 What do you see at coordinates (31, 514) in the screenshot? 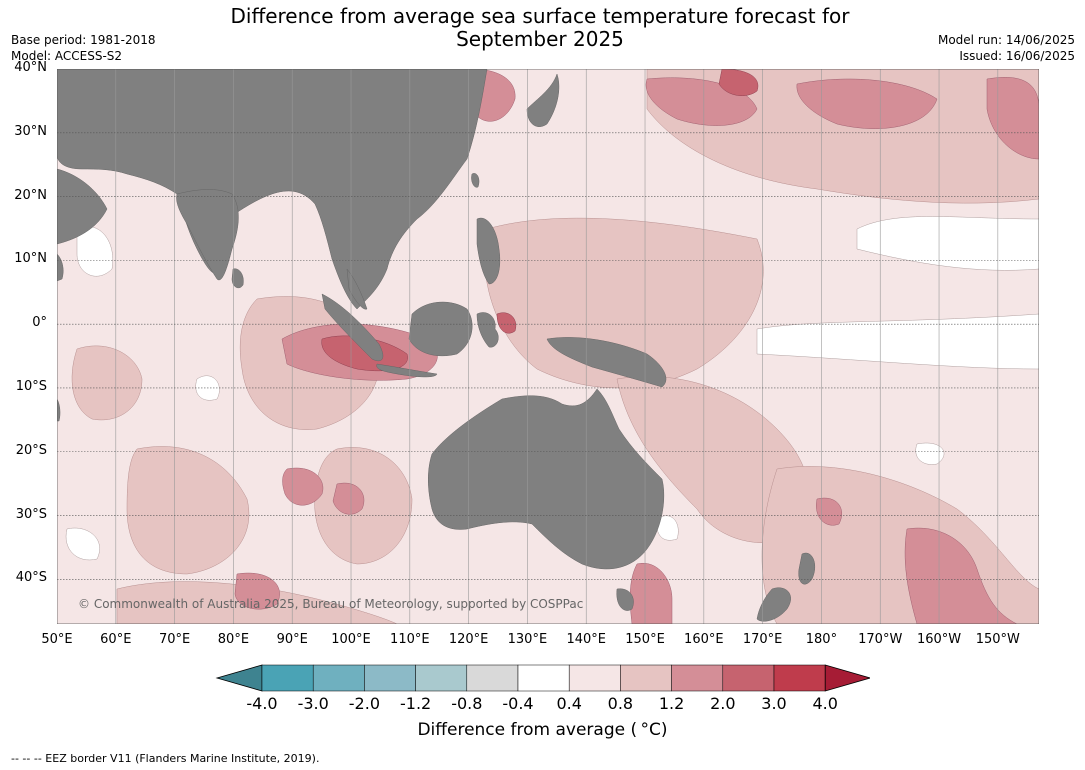
I see `latitude-label: 30°S` at bounding box center [31, 514].